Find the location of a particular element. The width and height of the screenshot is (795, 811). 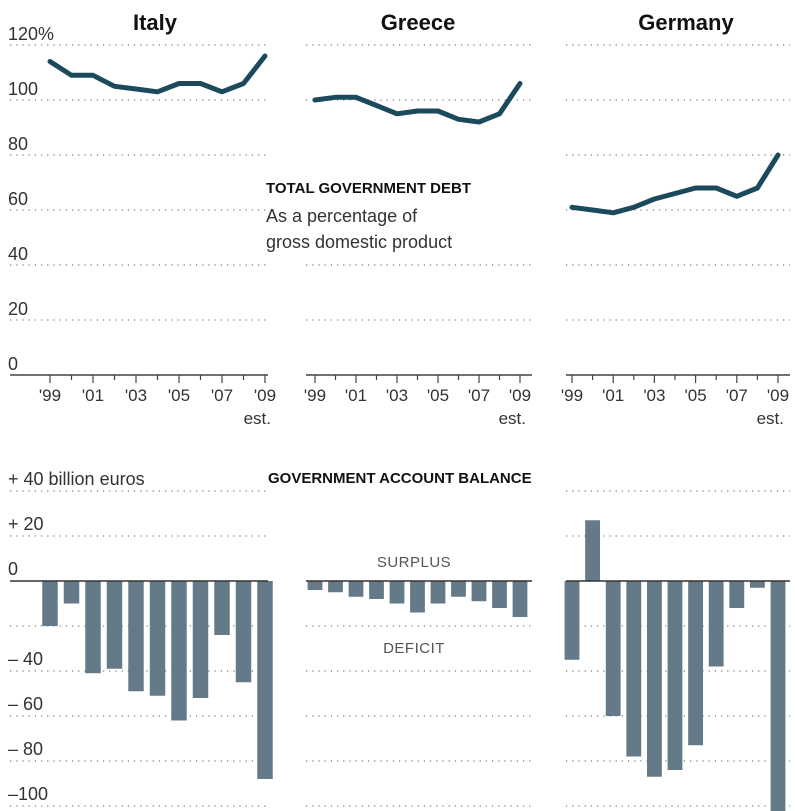

country-title-germany: Germany is located at coordinates (686, 22).